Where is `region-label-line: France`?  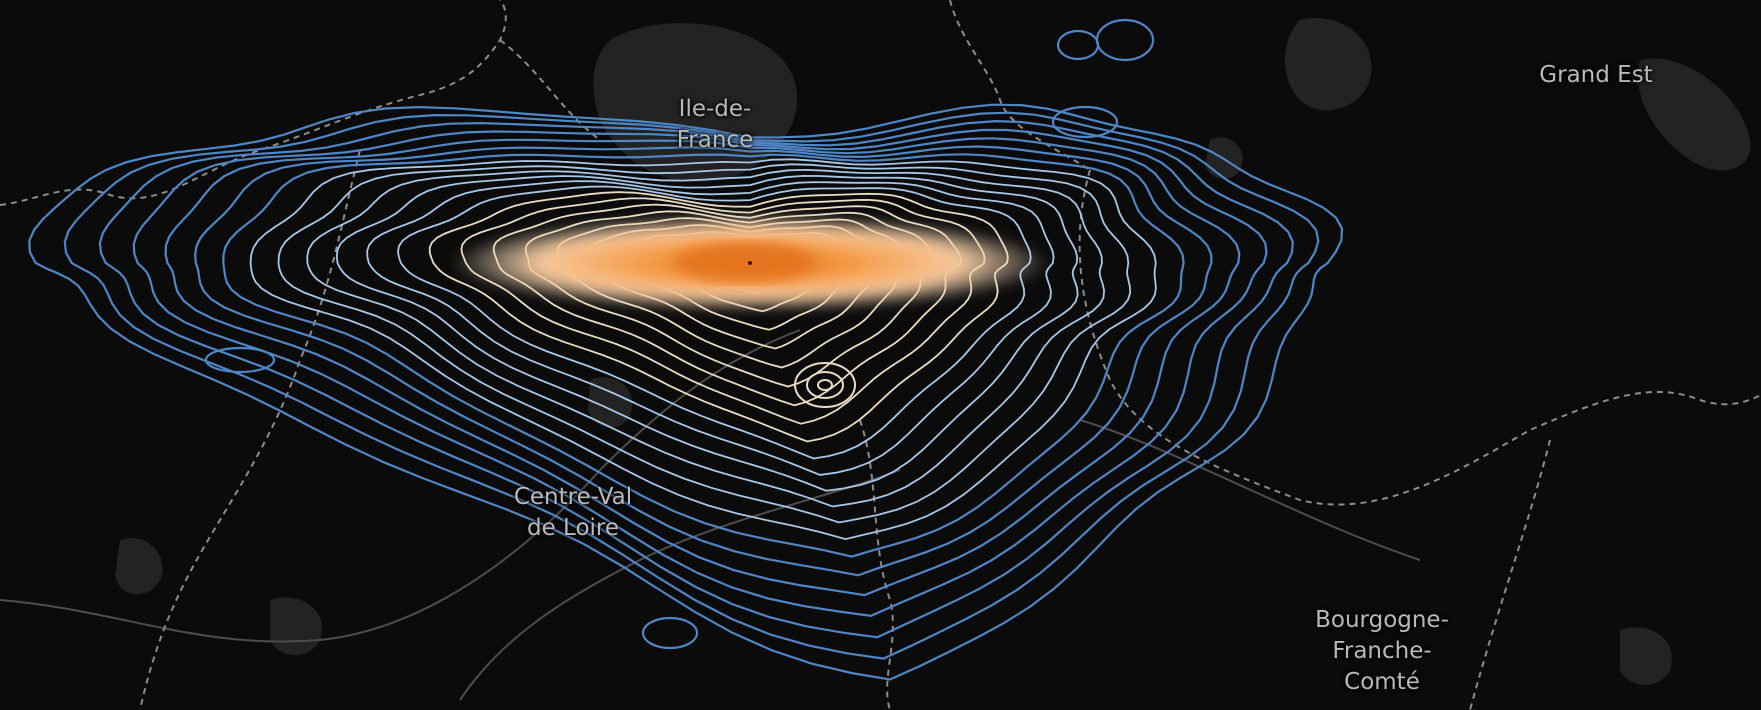
region-label-line: France is located at coordinates (715, 140).